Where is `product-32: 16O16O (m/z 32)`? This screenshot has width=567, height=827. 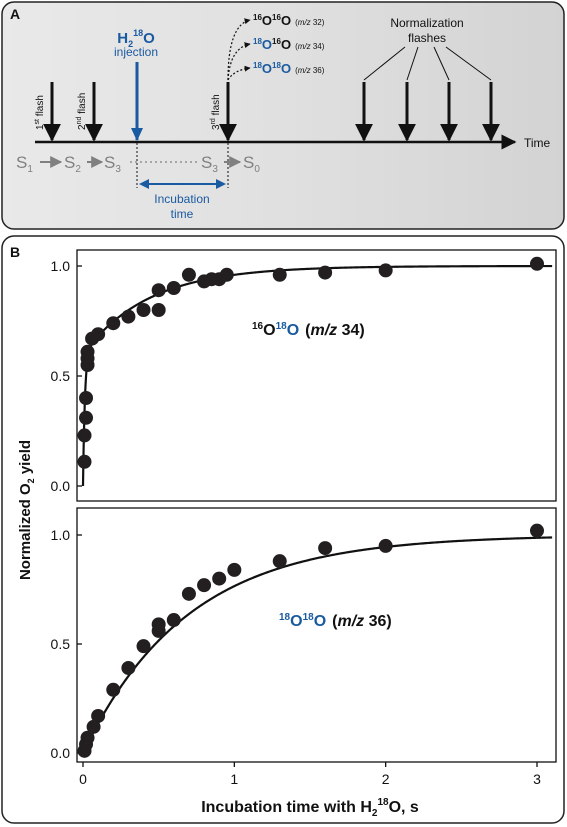 product-32: 16O16O (m/z 32) is located at coordinates (289, 20).